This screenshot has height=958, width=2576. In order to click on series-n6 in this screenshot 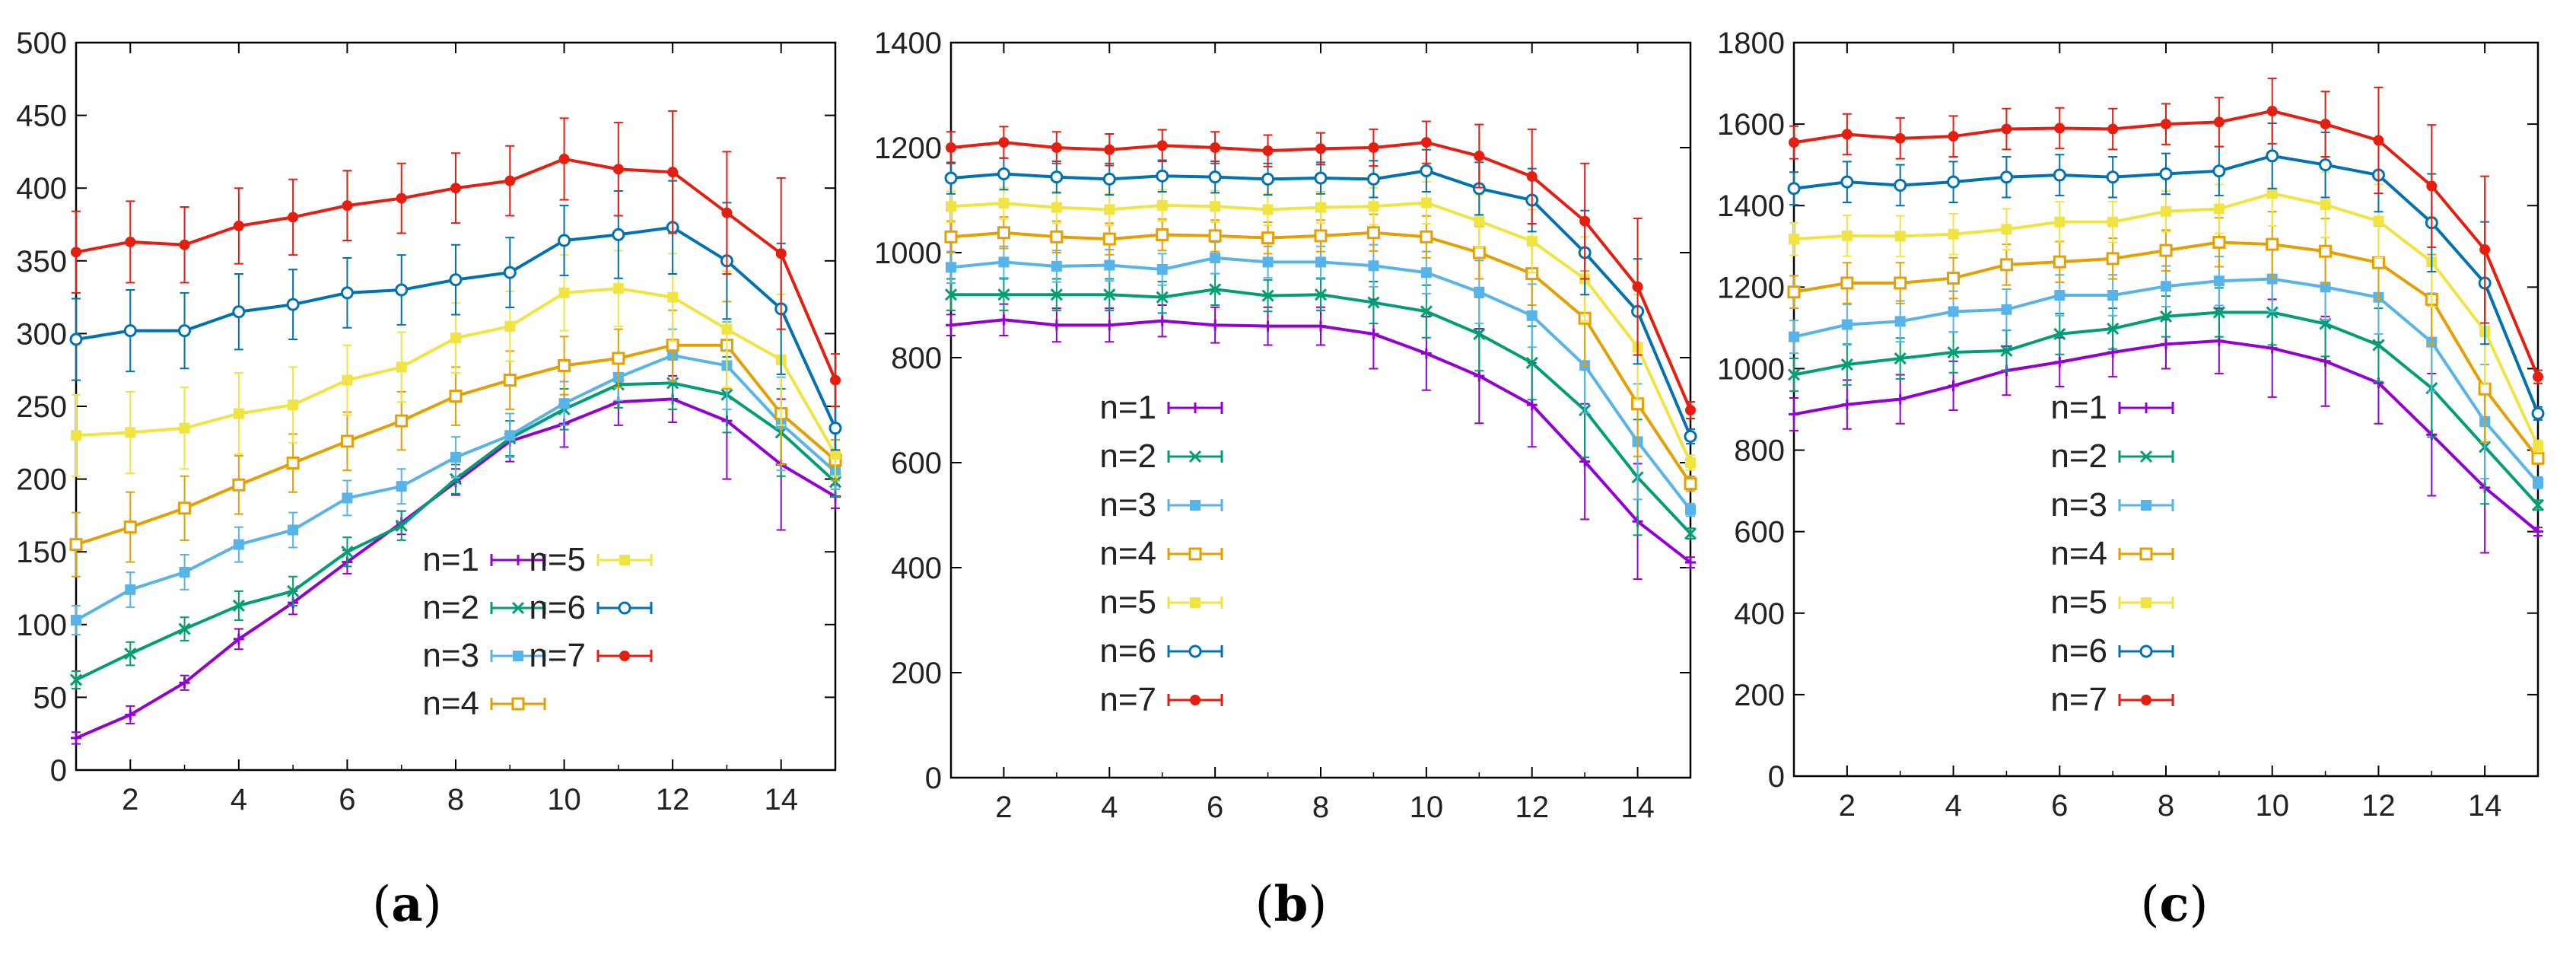, I will do `click(456, 315)`.